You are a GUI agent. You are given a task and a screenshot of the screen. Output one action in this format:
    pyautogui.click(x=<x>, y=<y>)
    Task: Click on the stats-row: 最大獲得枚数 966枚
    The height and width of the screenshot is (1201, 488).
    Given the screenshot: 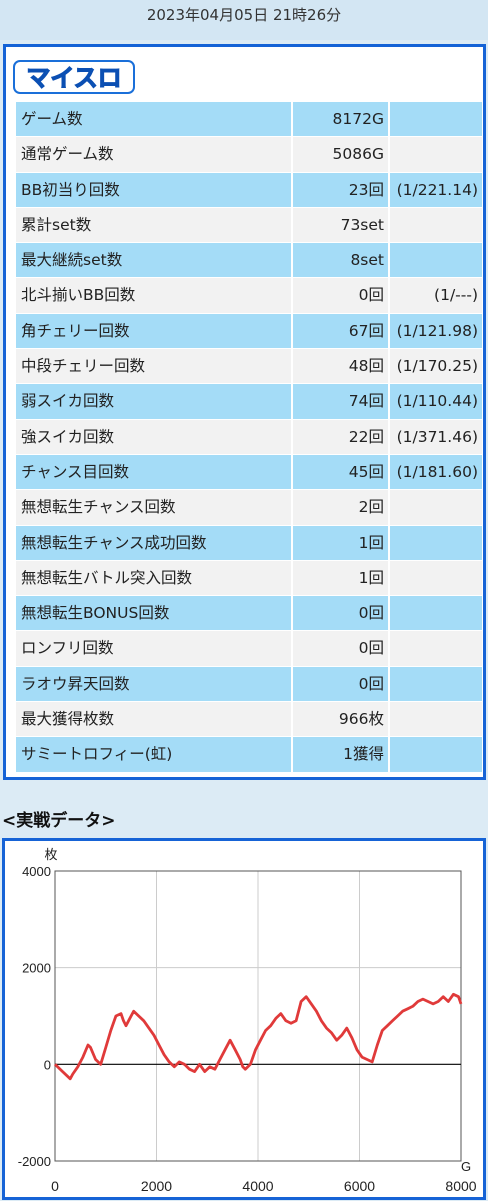 What is the action you would take?
    pyautogui.click(x=249, y=720)
    